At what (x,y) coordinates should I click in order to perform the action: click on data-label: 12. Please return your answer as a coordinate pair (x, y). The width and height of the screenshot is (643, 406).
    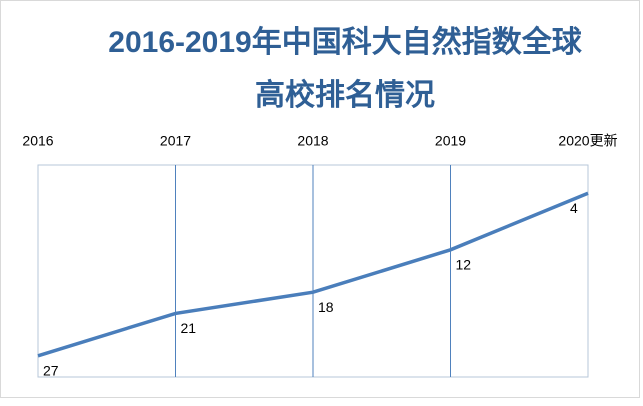
    Looking at the image, I should click on (464, 265).